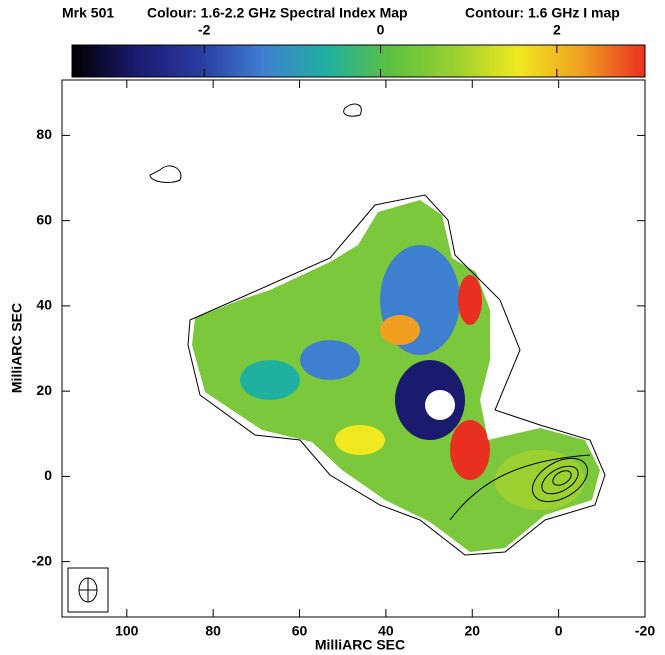 This screenshot has width=665, height=655. I want to click on subtitle: Colour: 1.6-2.2 GHz Spectral Index Map, so click(277, 13).